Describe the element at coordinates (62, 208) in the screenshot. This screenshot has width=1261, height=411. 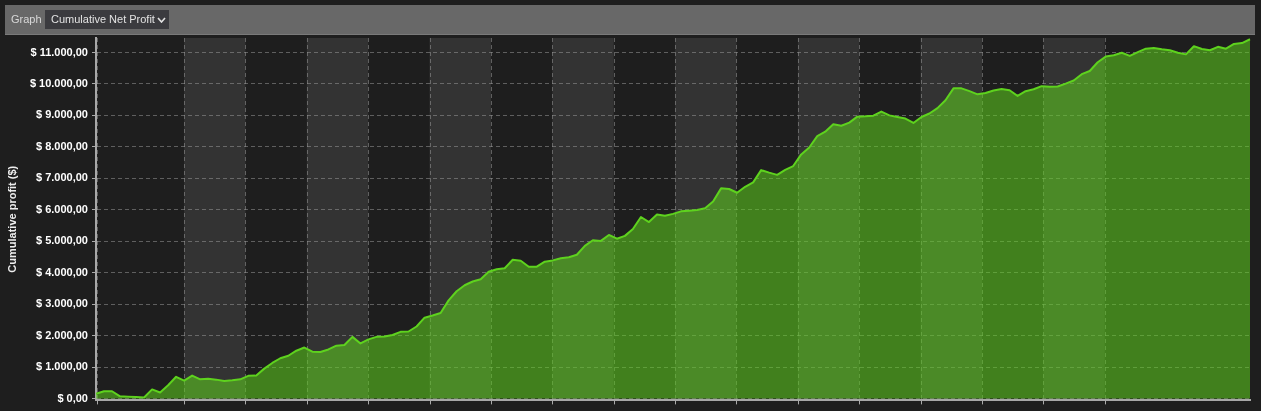
I see `y-tick-label: $ 6.000,00` at that location.